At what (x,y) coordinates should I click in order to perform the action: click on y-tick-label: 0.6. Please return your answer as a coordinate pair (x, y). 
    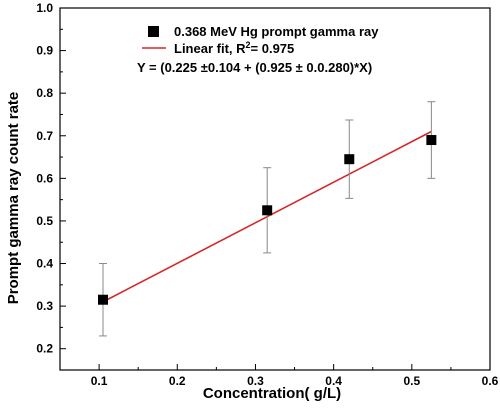
    Looking at the image, I should click on (44, 178).